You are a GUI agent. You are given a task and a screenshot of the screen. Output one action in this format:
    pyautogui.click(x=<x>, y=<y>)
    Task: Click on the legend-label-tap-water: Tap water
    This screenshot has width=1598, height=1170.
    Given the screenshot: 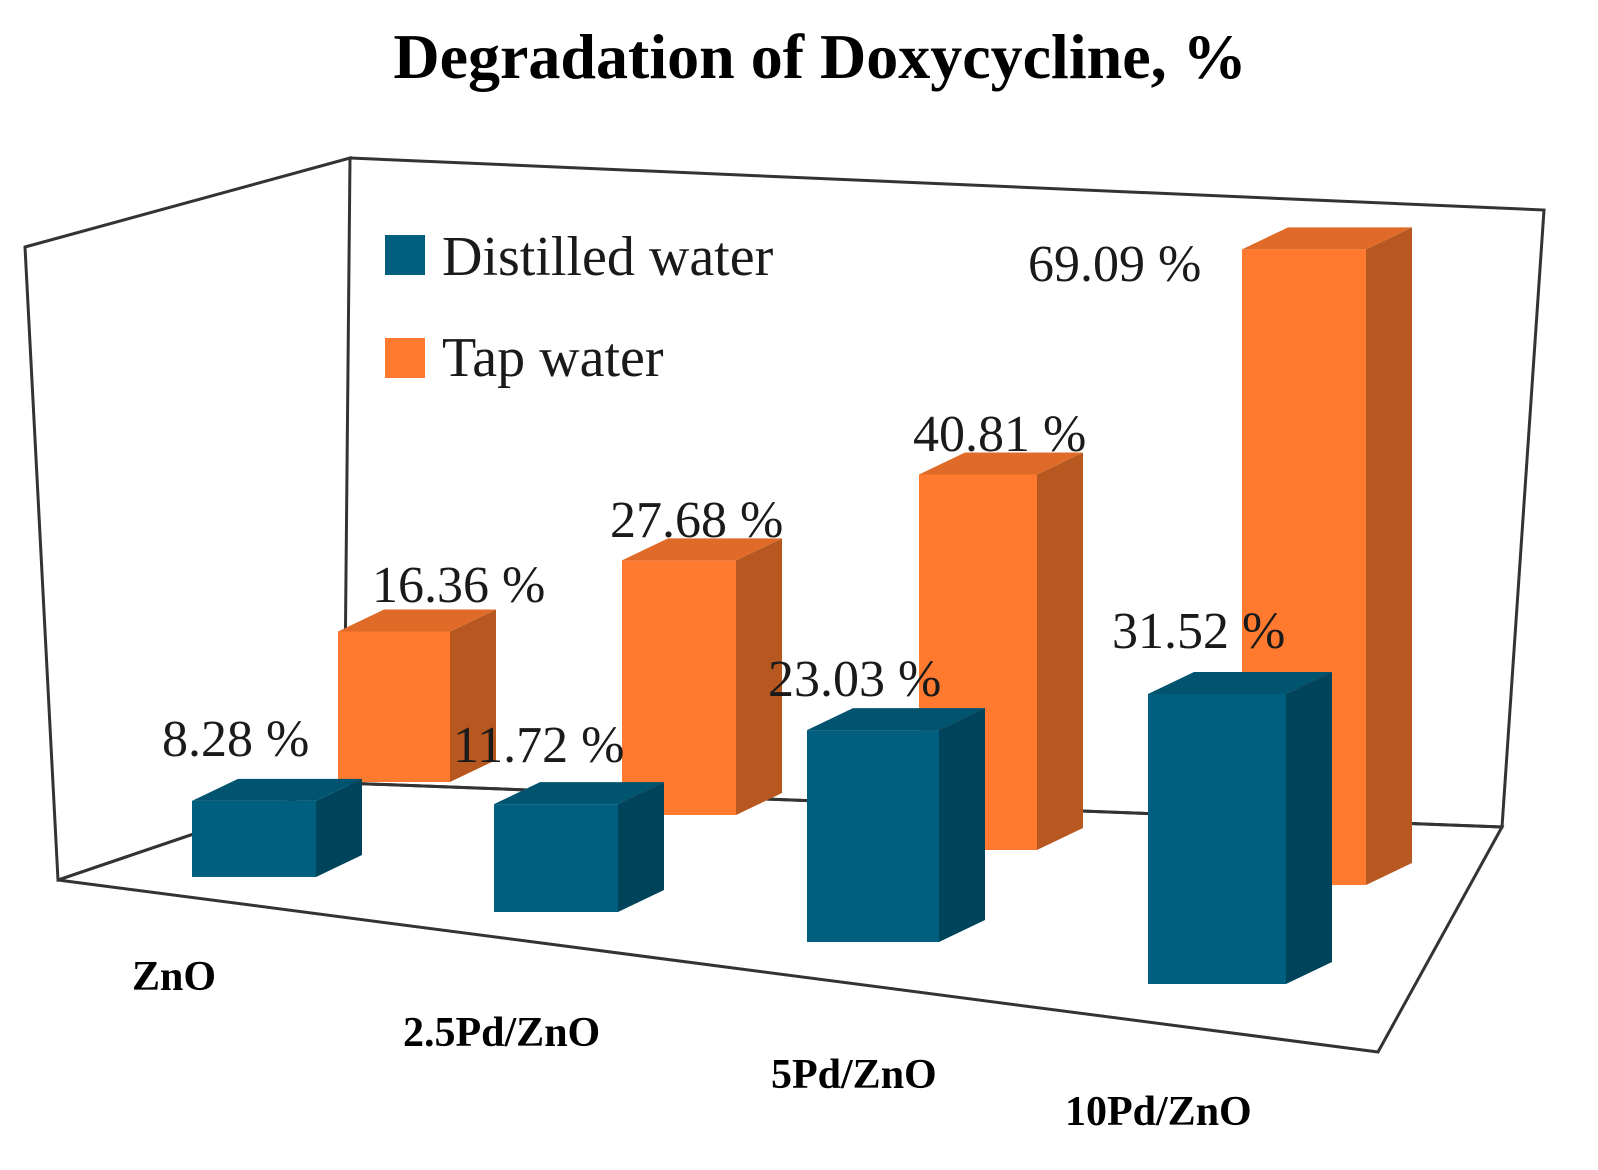 What is the action you would take?
    pyautogui.click(x=553, y=358)
    